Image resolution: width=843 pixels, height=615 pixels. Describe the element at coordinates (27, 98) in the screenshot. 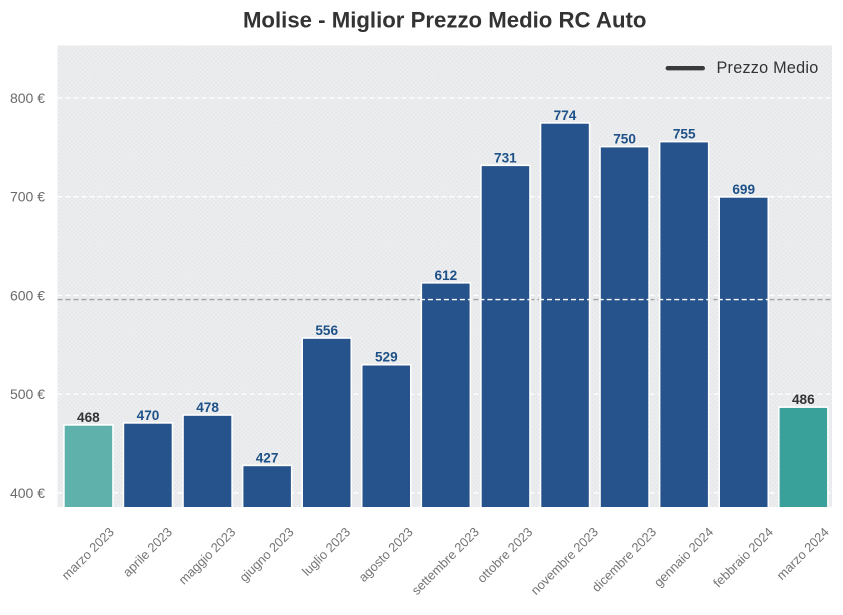

I see `svg-text: 800 €` at that location.